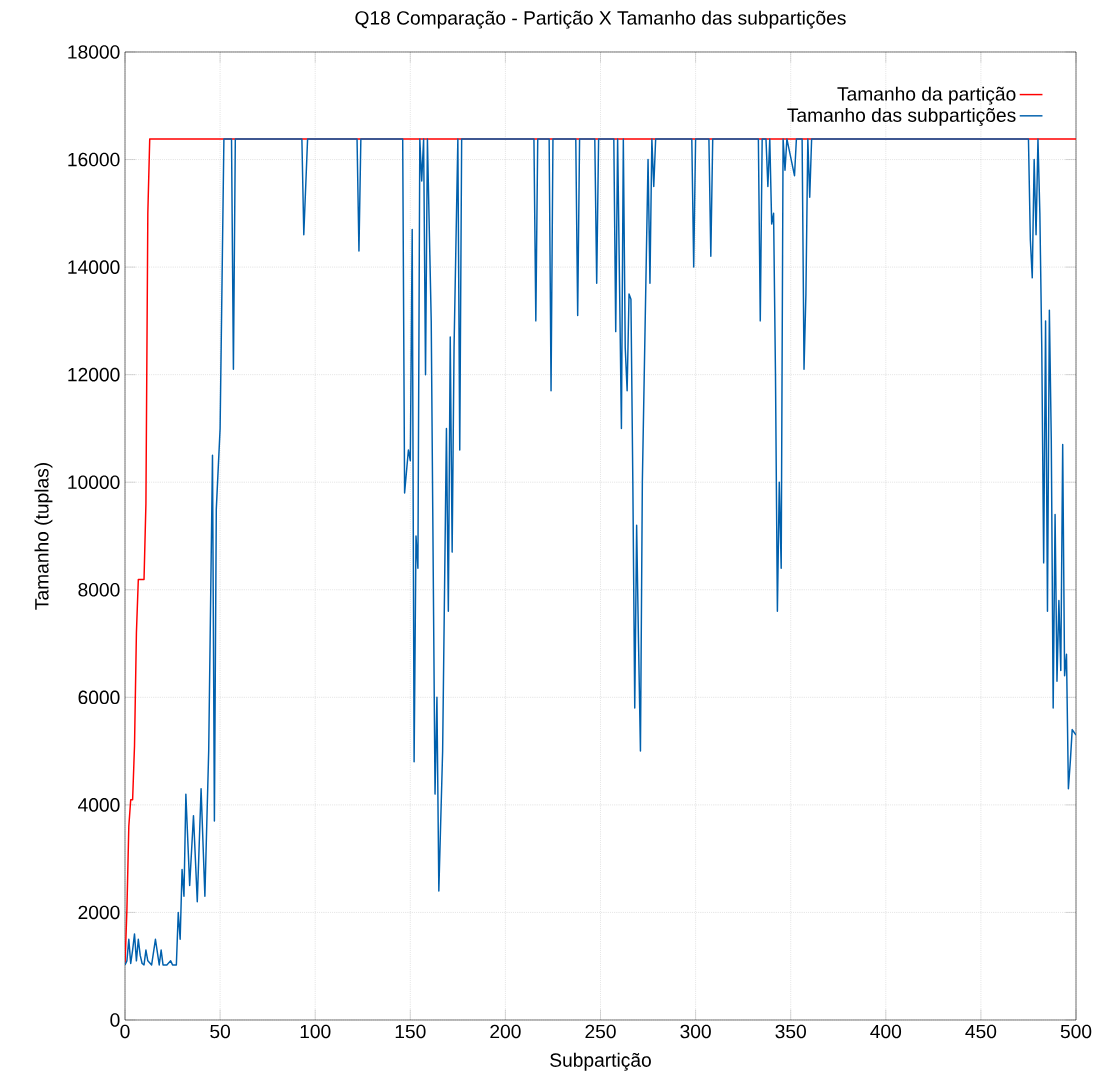 This screenshot has height=1088, width=1097. I want to click on x-tick-label: 300, so click(695, 1031).